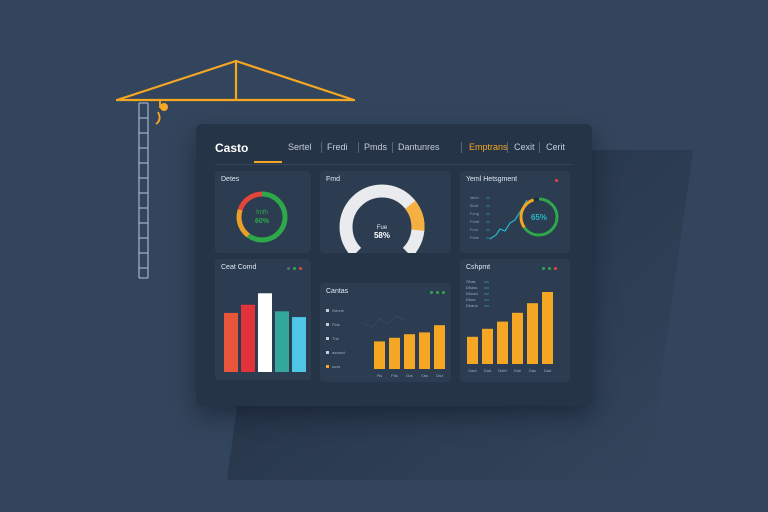 This screenshot has height=512, width=768. Describe the element at coordinates (380, 375) in the screenshot. I see `costs-tick-label: Fts` at that location.